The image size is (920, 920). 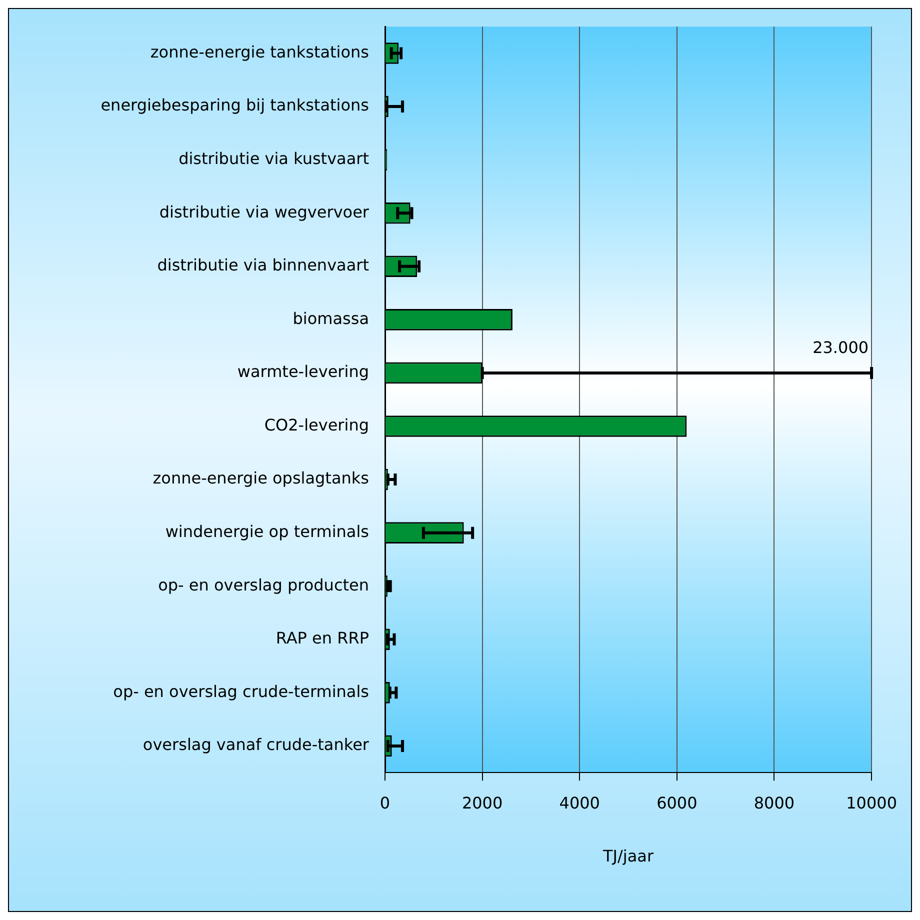 What do you see at coordinates (840, 348) in the screenshot?
I see `annotation: 23.000` at bounding box center [840, 348].